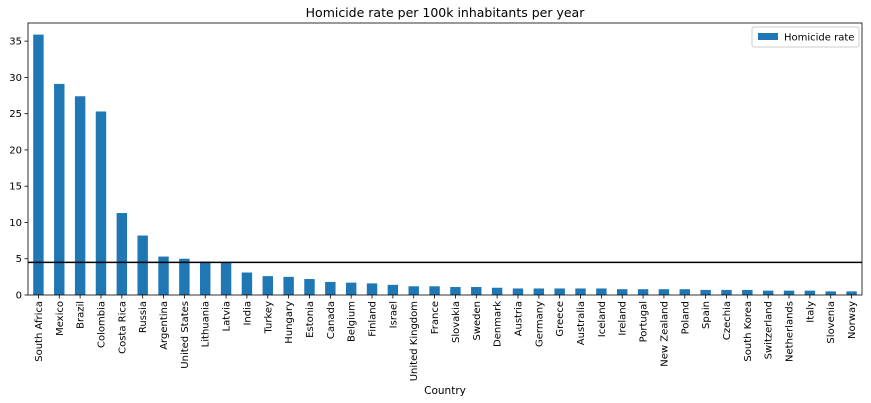 Image resolution: width=871 pixels, height=403 pixels. What do you see at coordinates (15, 114) in the screenshot?
I see `y-tick-label: 25` at bounding box center [15, 114].